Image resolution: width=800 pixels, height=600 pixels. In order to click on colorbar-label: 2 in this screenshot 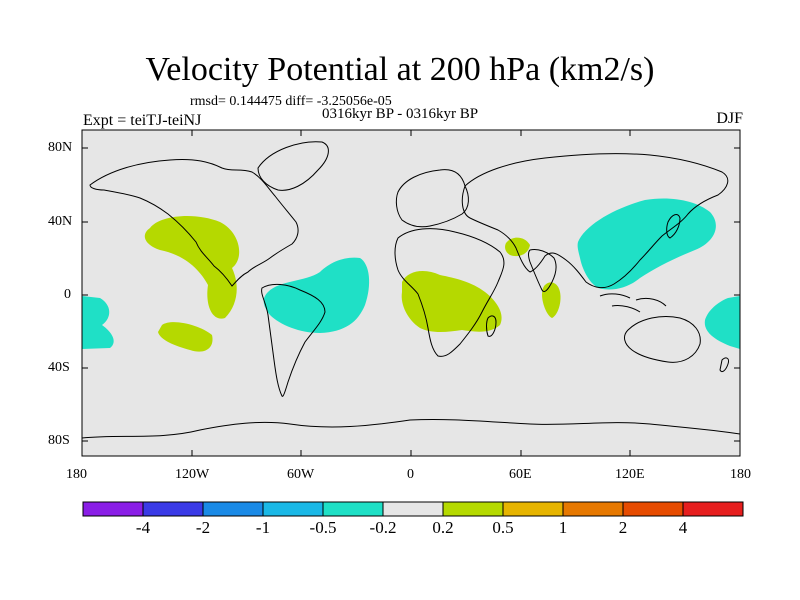, I will do `click(623, 527)`.